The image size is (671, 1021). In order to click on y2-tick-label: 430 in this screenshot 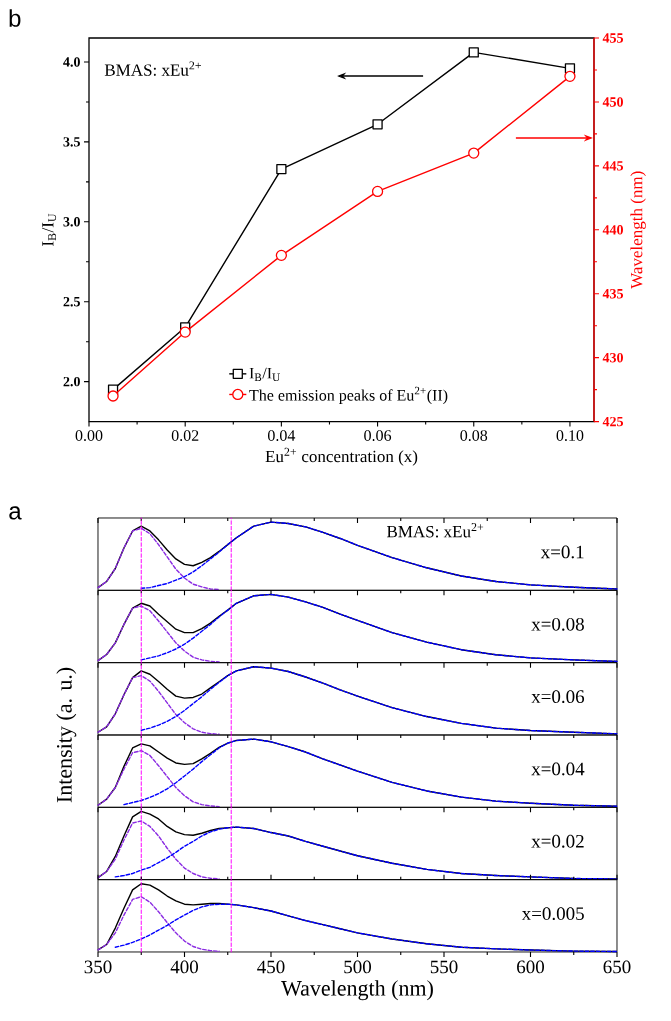, I will do `click(612, 357)`.